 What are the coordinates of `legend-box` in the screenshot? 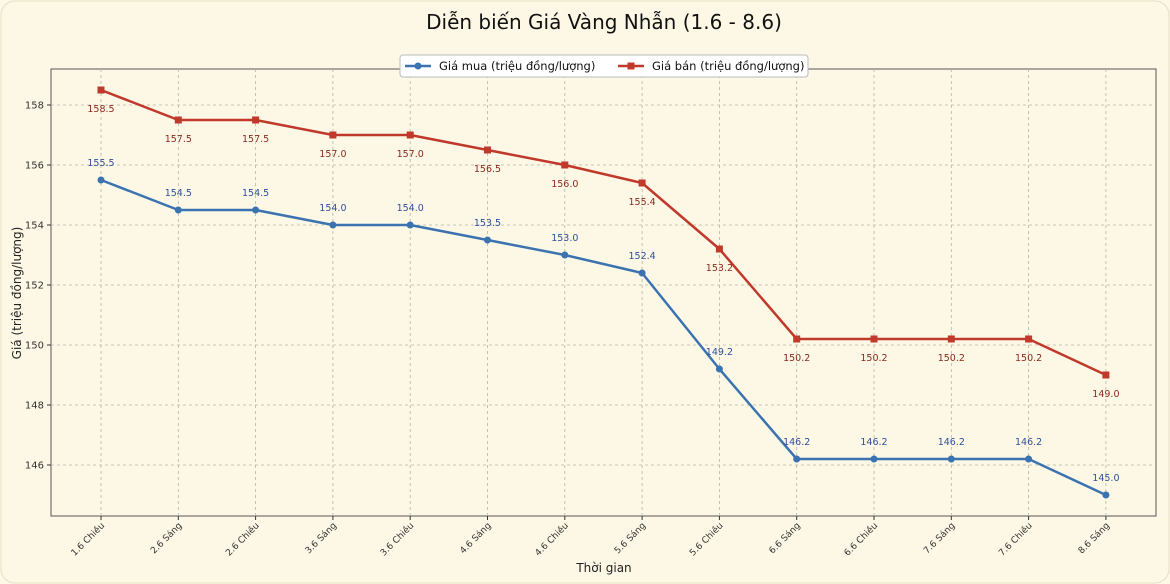 It's located at (604, 66).